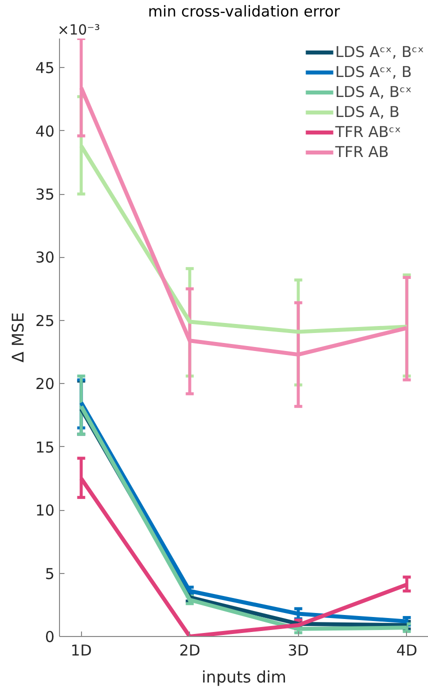  I want to click on legend-label: LDS Aᶜˣ, B, so click(373, 72).